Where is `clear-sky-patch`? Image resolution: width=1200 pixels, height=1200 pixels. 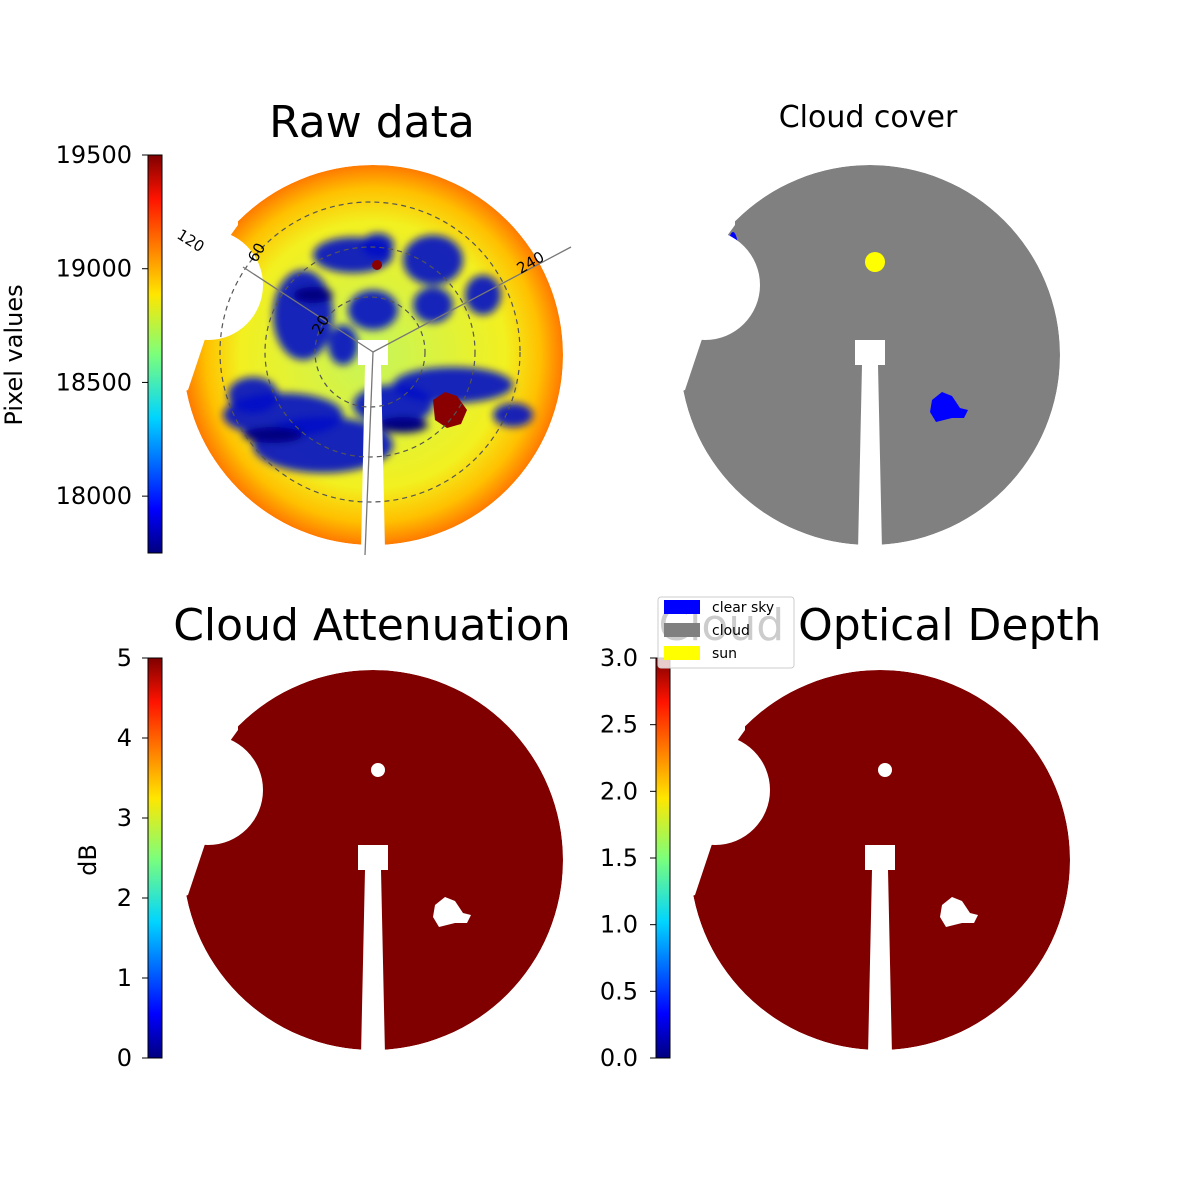
clear-sky-patch is located at coordinates (949, 407).